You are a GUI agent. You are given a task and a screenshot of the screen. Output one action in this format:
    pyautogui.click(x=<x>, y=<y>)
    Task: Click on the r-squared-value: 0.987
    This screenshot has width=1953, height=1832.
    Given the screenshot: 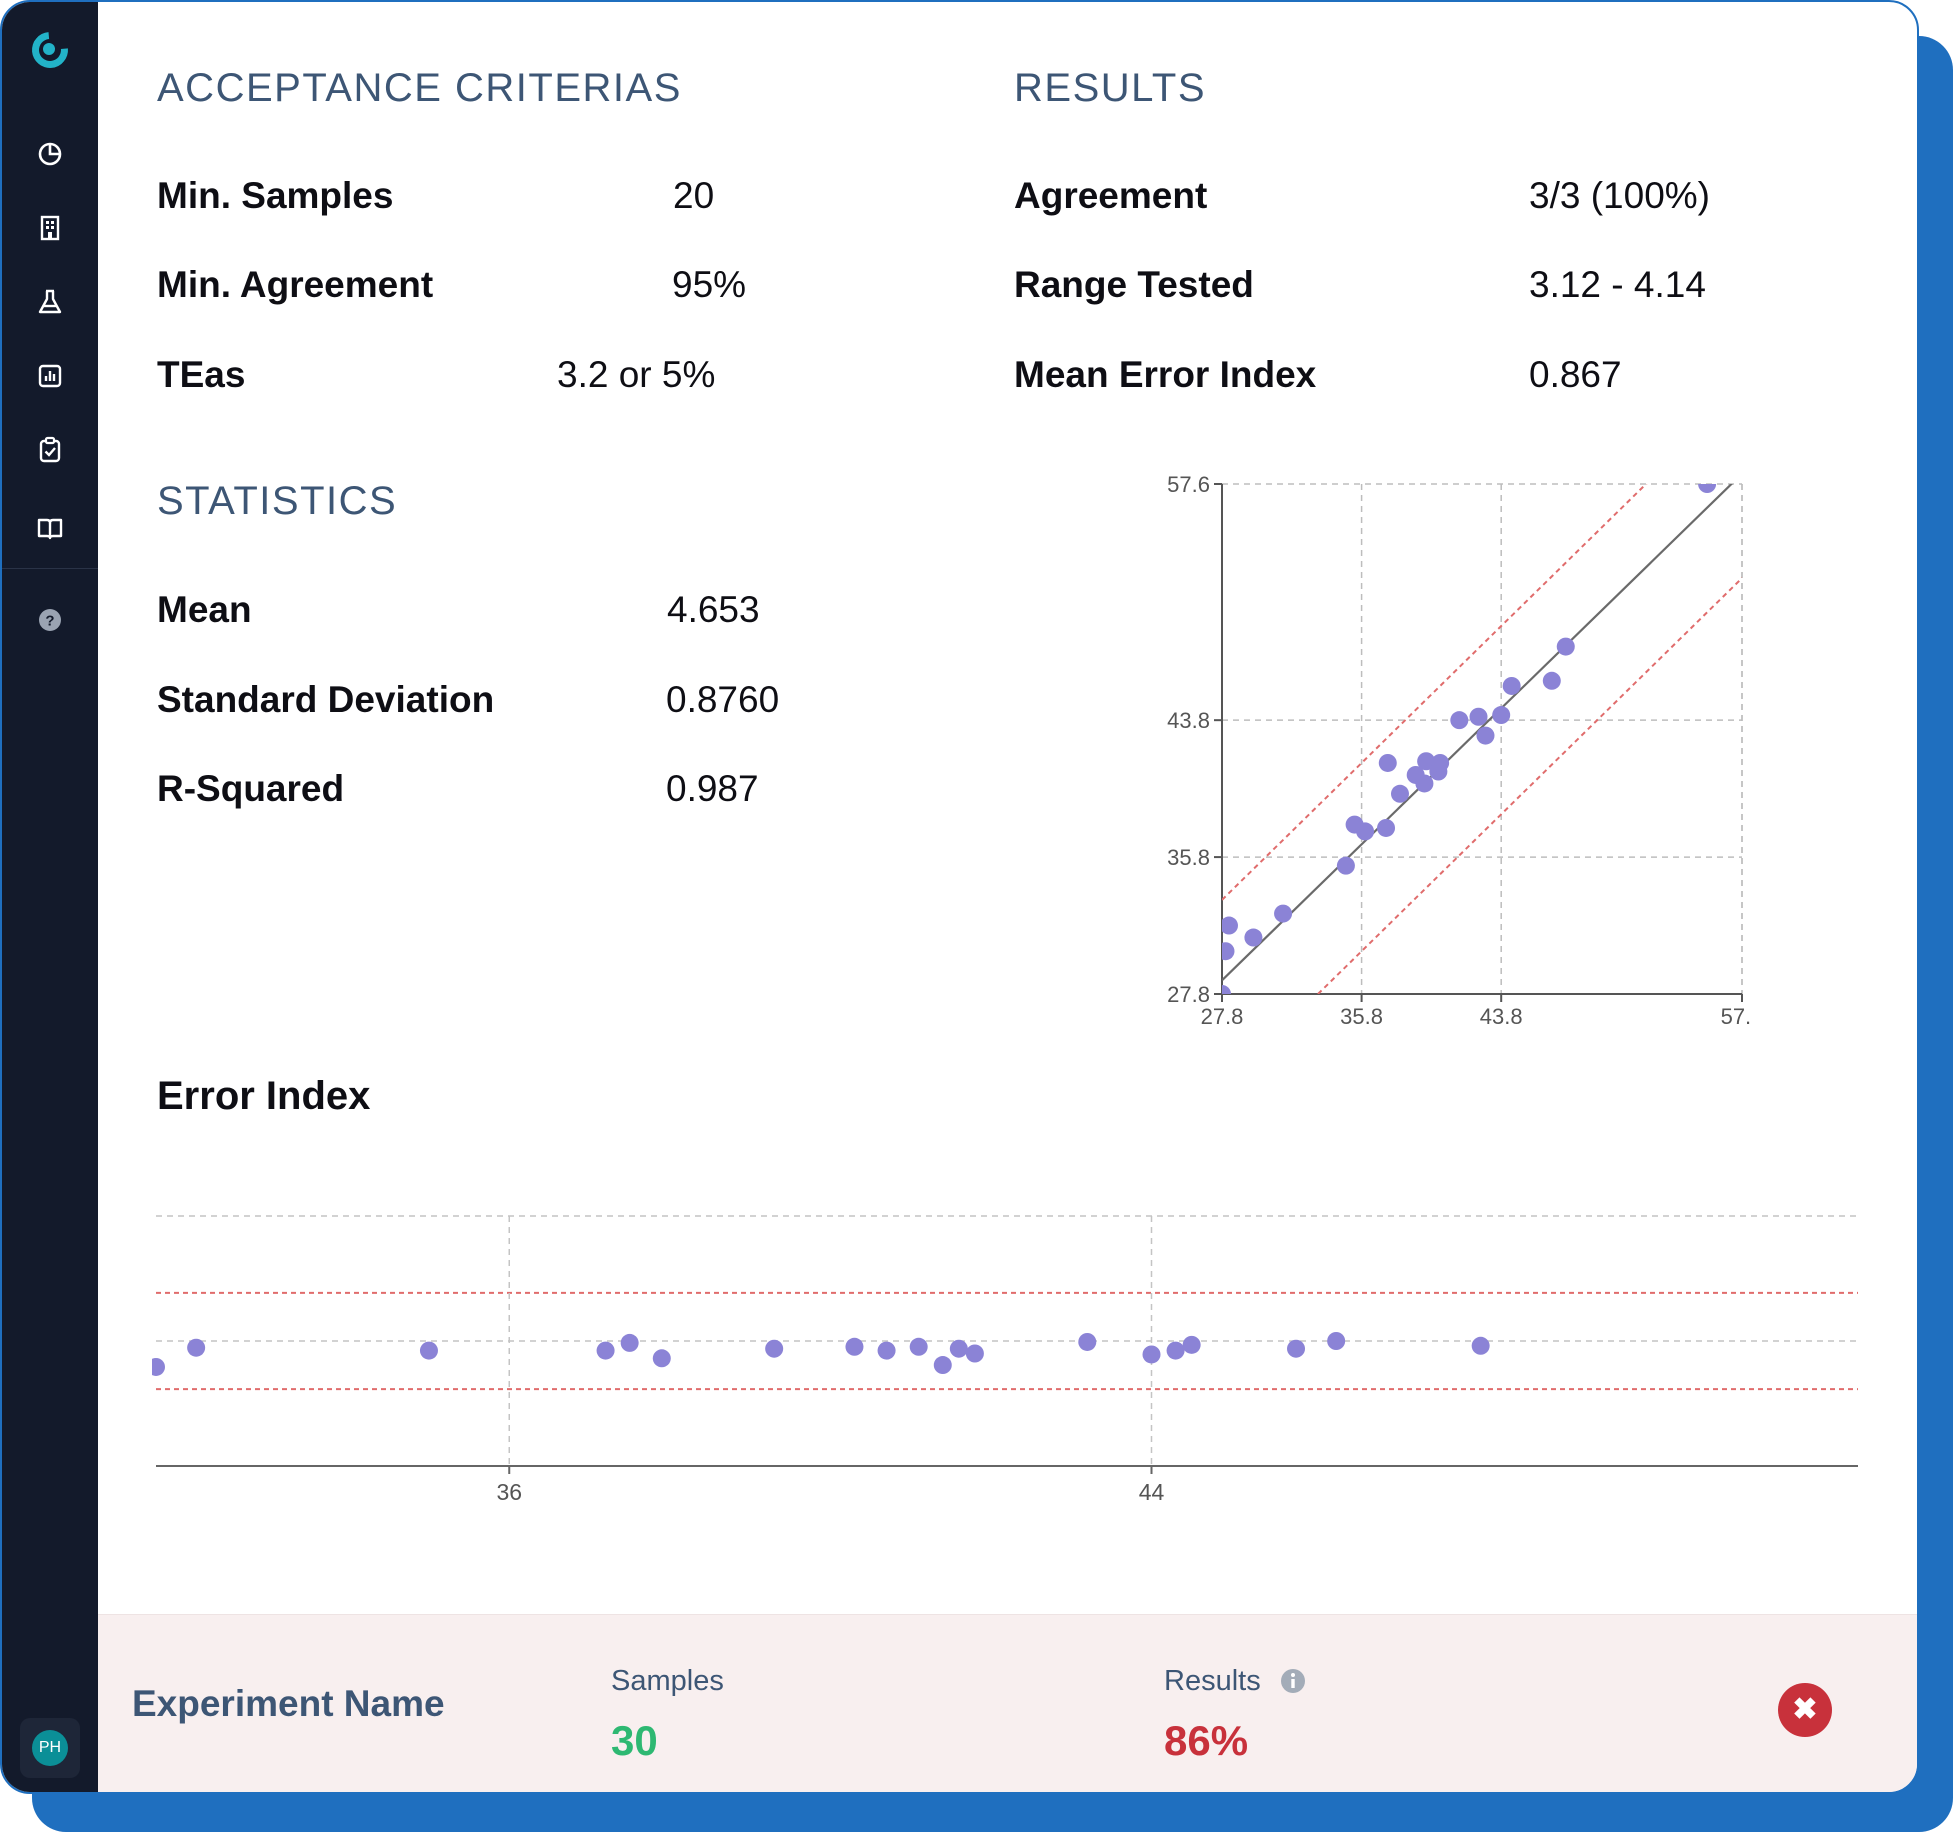 What is the action you would take?
    pyautogui.click(x=712, y=788)
    